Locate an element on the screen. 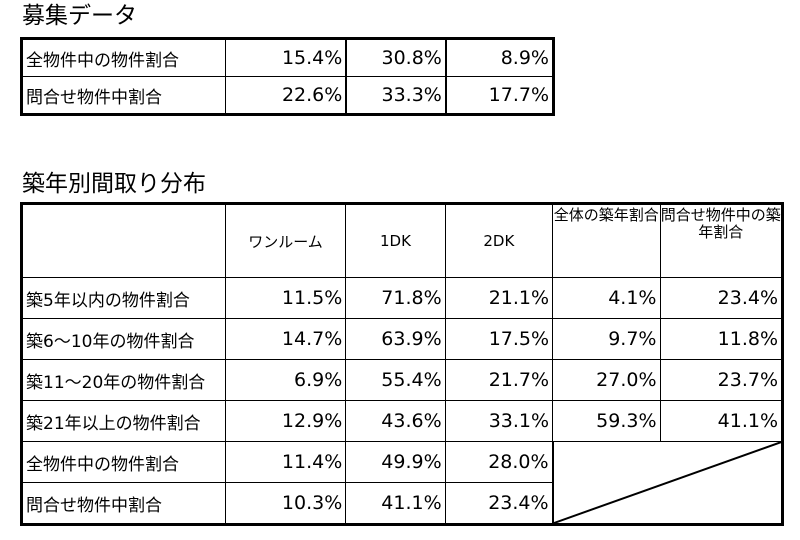 The height and width of the screenshot is (540, 800). table-cell: 55.4% is located at coordinates (395, 380).